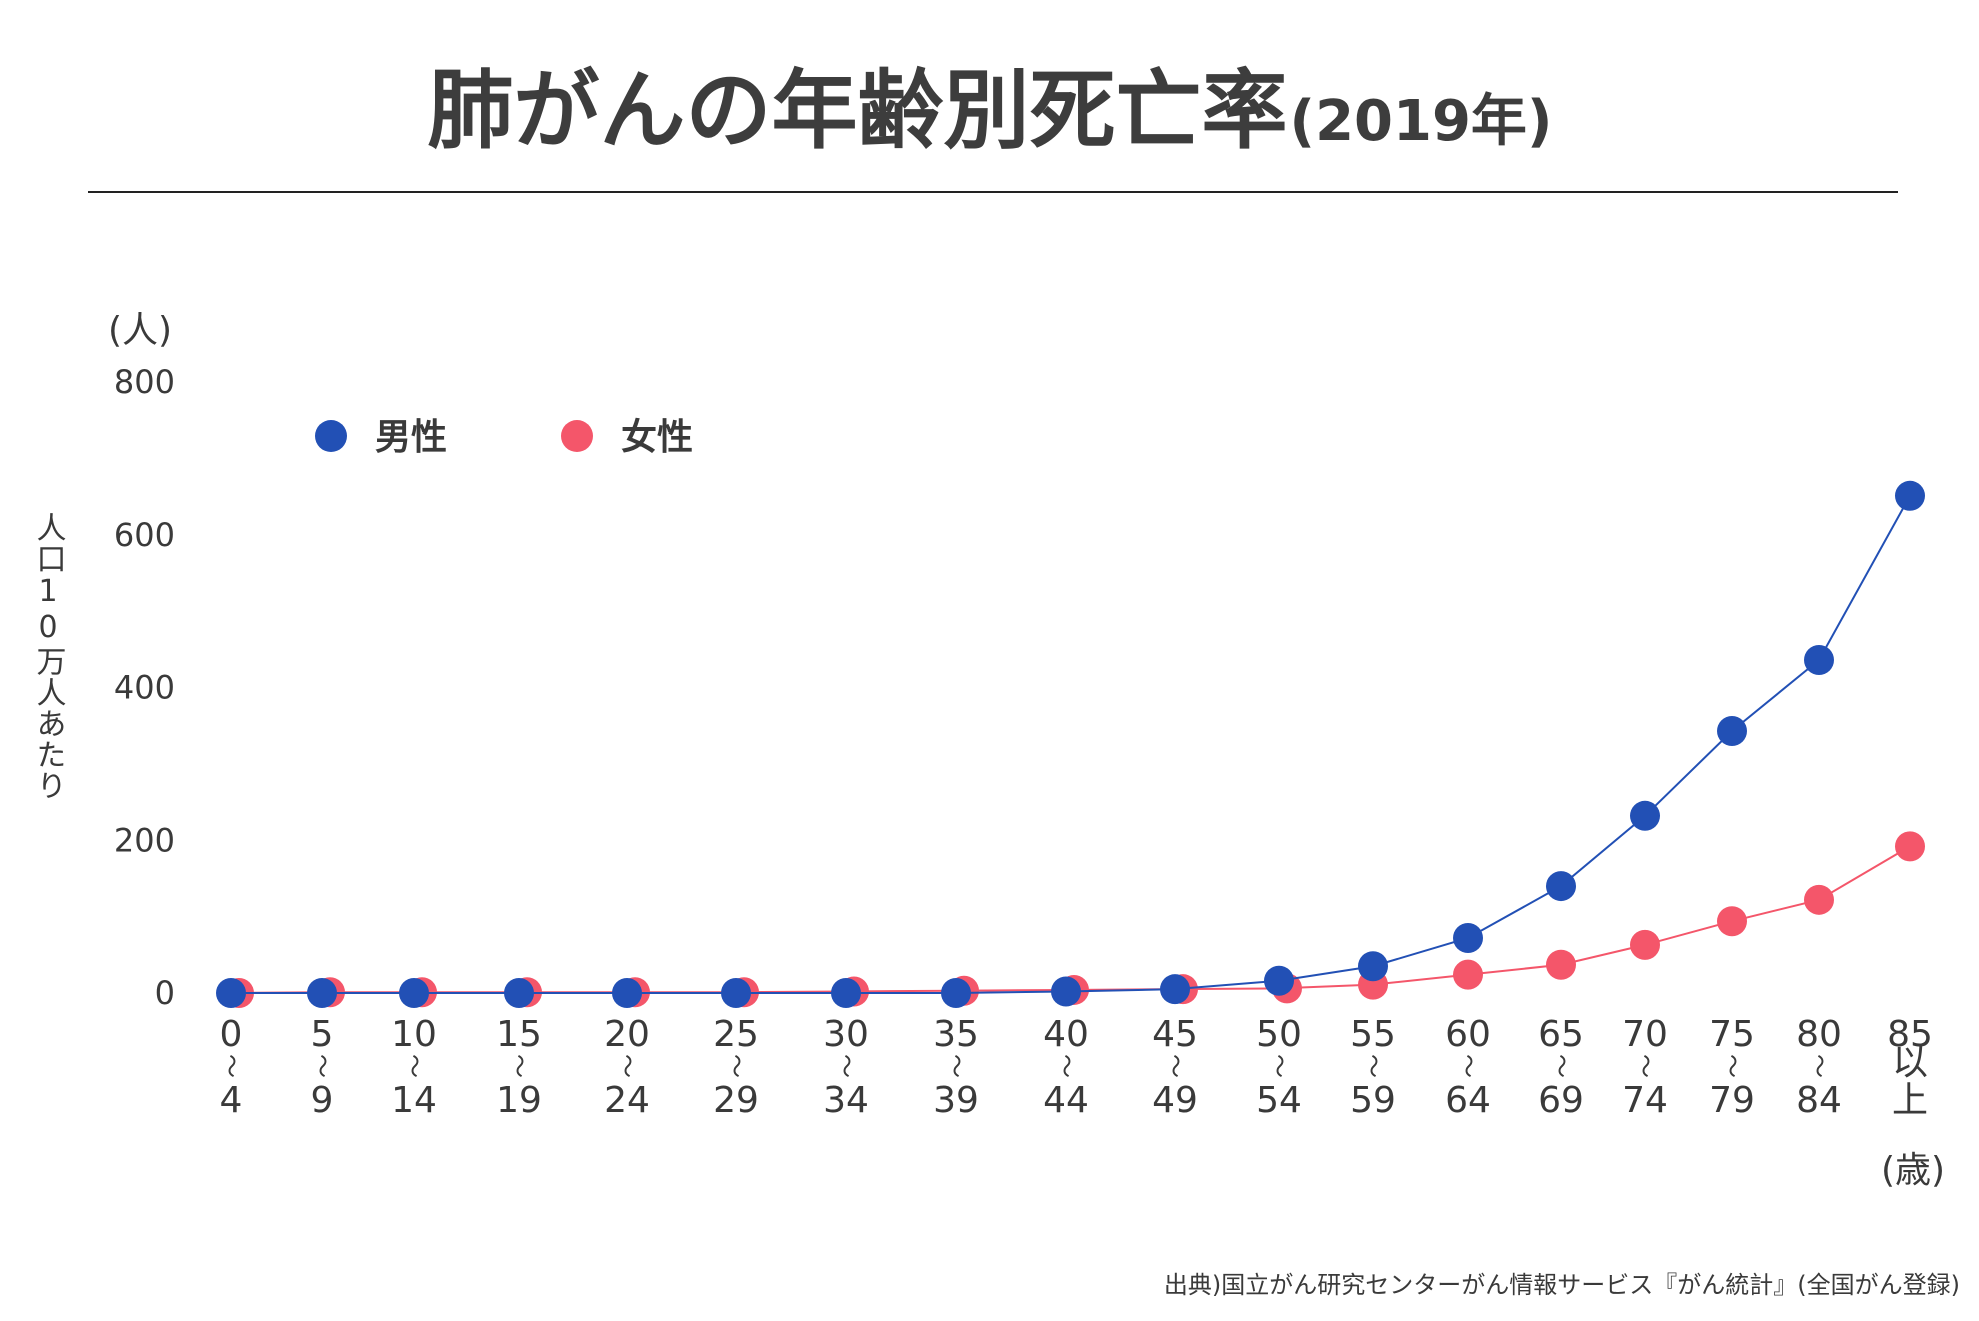  What do you see at coordinates (1732, 1034) in the screenshot?
I see `x-tick-label-line: 75` at bounding box center [1732, 1034].